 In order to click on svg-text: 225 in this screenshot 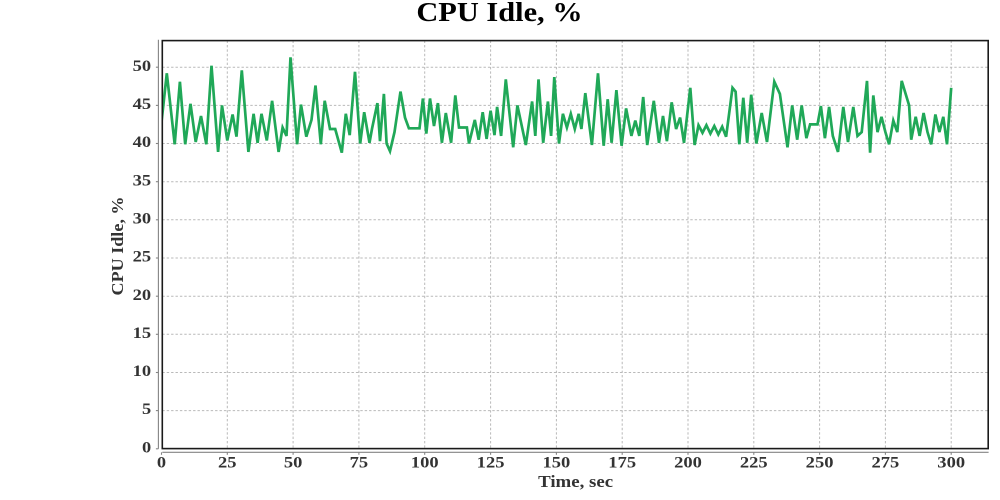, I will do `click(754, 463)`.